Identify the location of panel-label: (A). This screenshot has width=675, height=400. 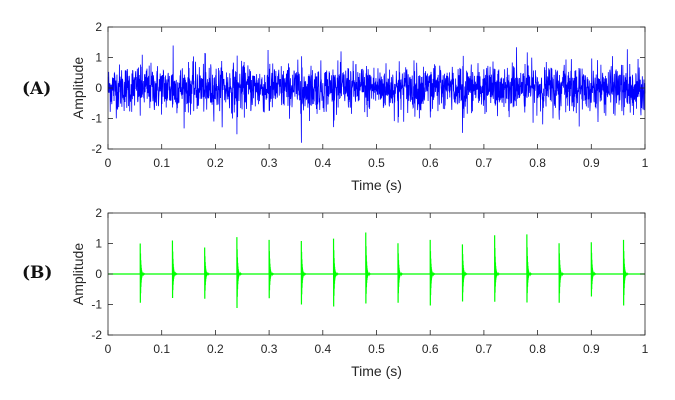
(36, 89).